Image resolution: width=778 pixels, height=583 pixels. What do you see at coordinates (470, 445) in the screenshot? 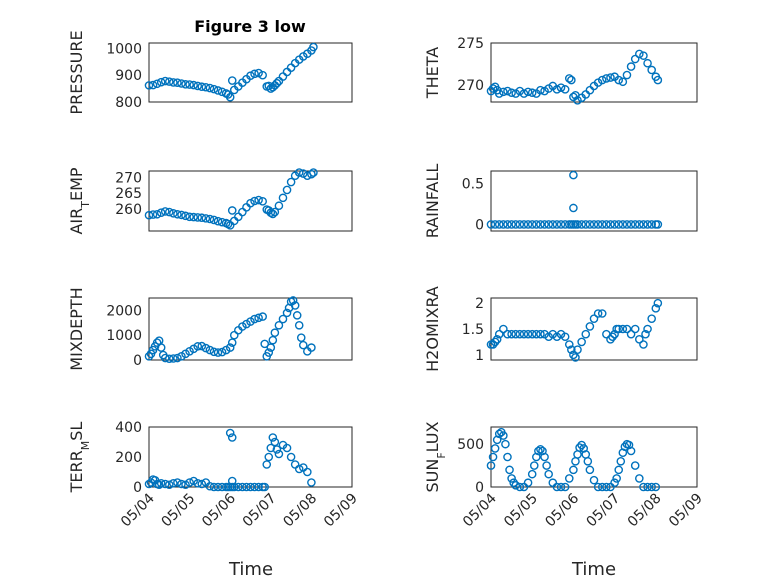
I see `y-tick-label: 500` at bounding box center [470, 445].